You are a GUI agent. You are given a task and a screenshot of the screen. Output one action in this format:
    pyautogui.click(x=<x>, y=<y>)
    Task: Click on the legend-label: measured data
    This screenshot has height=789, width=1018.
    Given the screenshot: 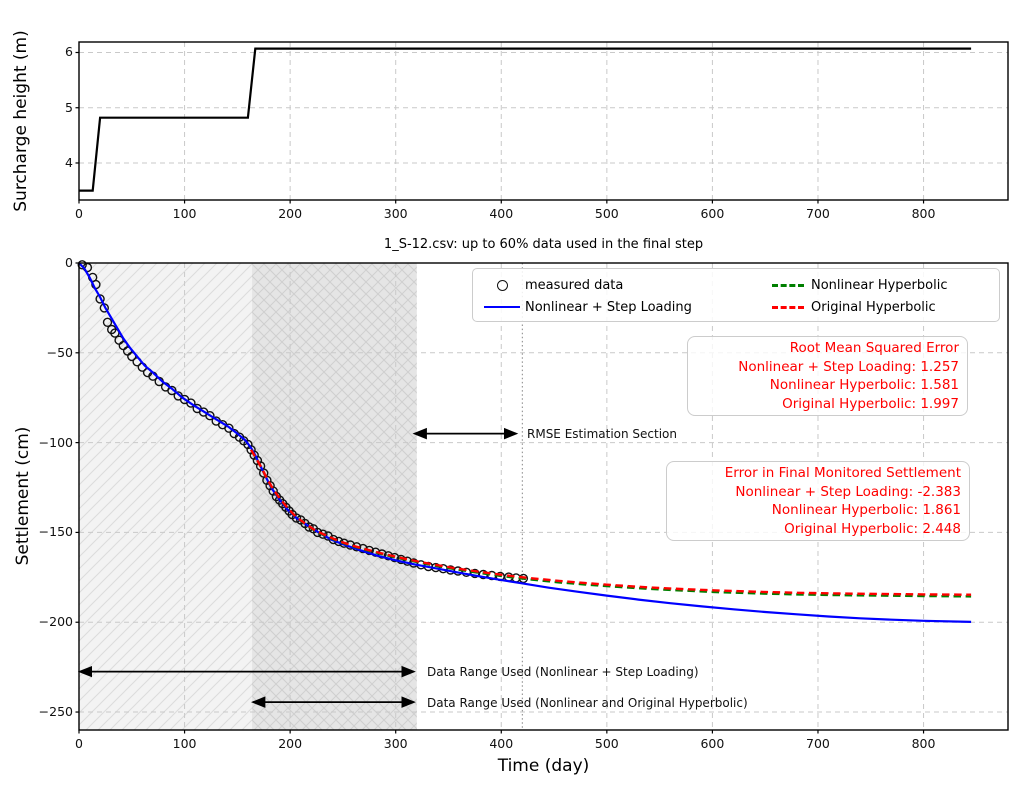 What is the action you would take?
    pyautogui.click(x=574, y=285)
    